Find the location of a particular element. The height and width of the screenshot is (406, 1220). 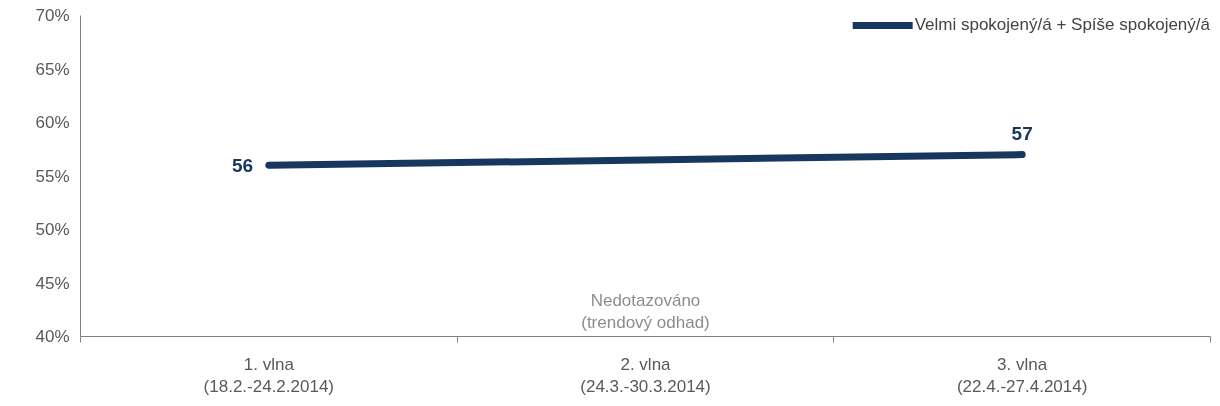

legend-label: Velmi spokojený/á + Spíše spokojený/á is located at coordinates (1062, 25).